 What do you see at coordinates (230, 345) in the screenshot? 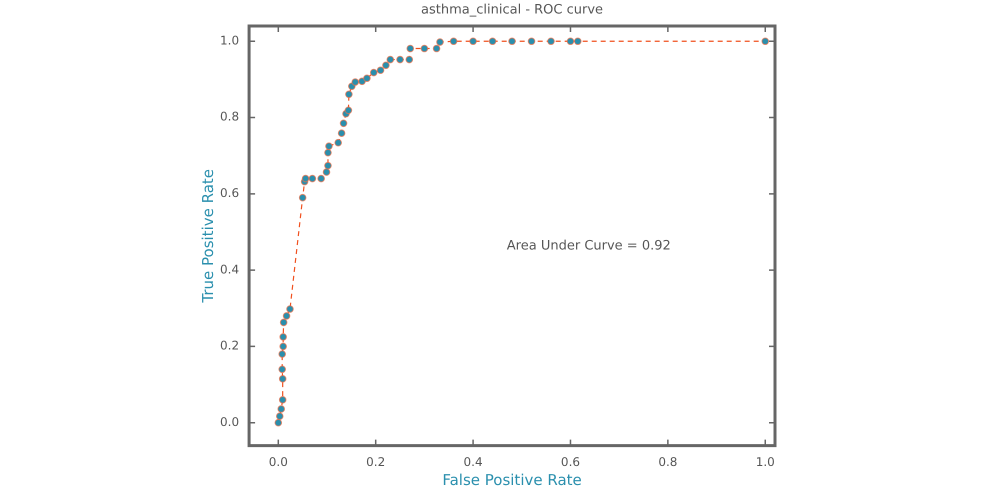
I see `y-tick-label: 0.2` at bounding box center [230, 345].